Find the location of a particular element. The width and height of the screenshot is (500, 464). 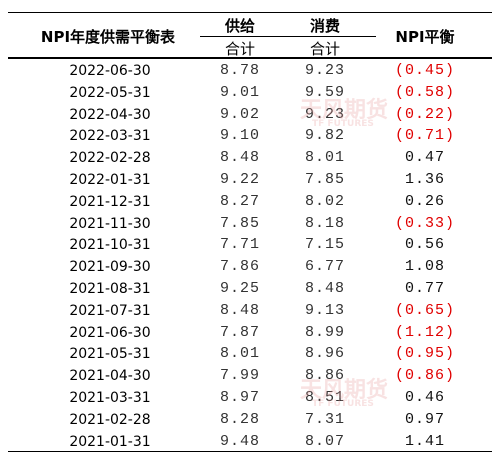

balance: (0.22) is located at coordinates (424, 114).